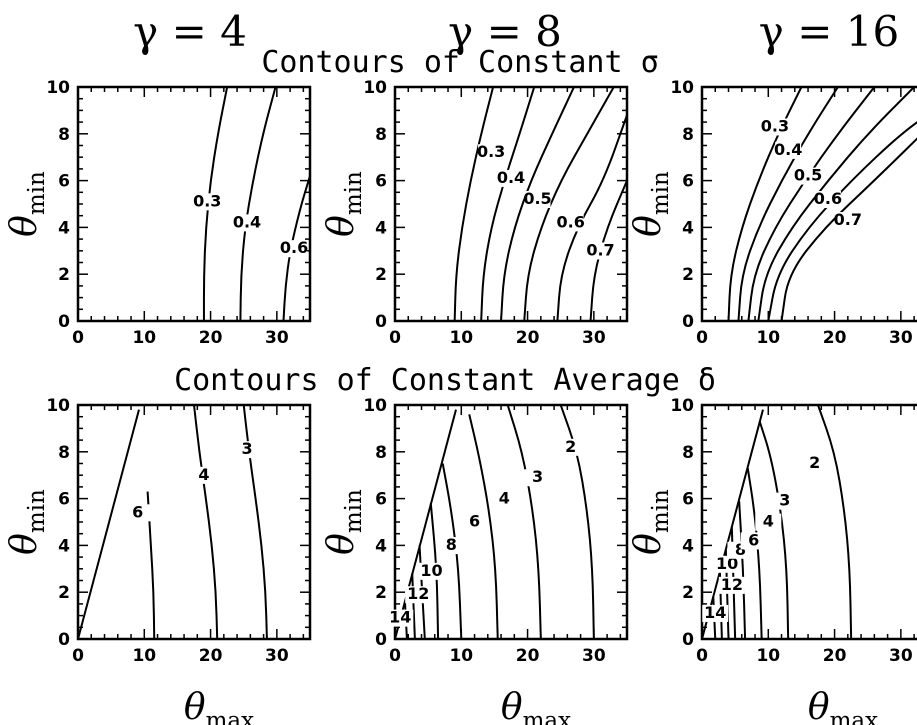  Describe the element at coordinates (137, 511) in the screenshot. I see `contour-label: 6` at that location.